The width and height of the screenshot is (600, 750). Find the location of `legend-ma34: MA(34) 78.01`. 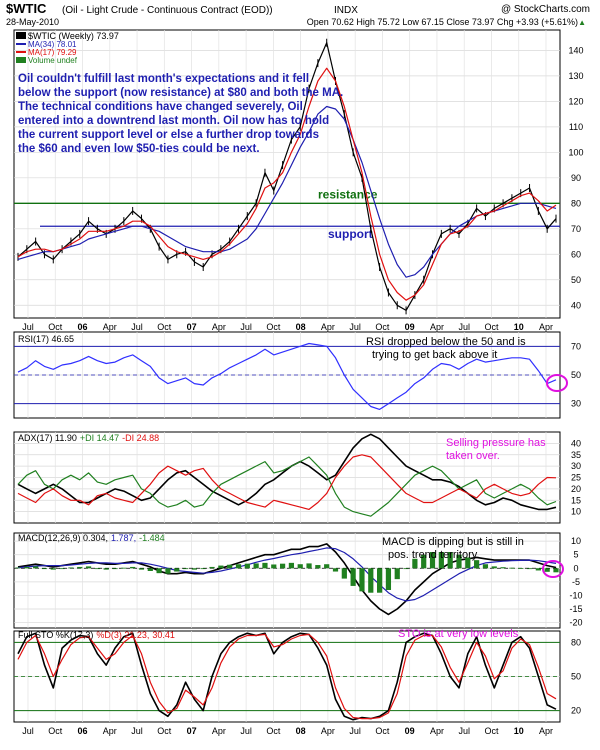

legend-ma34: MA(34) 78.01 is located at coordinates (52, 44).